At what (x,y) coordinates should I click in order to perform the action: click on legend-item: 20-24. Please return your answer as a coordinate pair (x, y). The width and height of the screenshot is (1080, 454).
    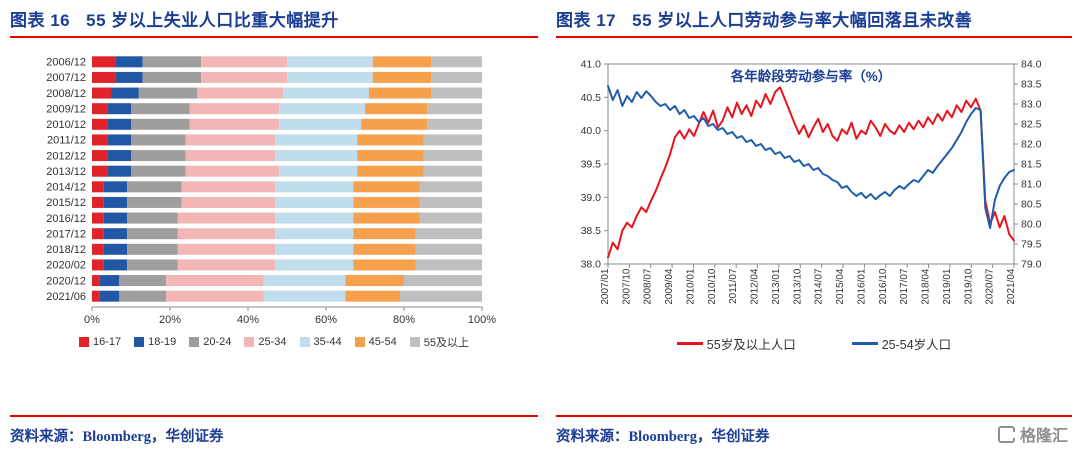
    Looking at the image, I should click on (210, 342).